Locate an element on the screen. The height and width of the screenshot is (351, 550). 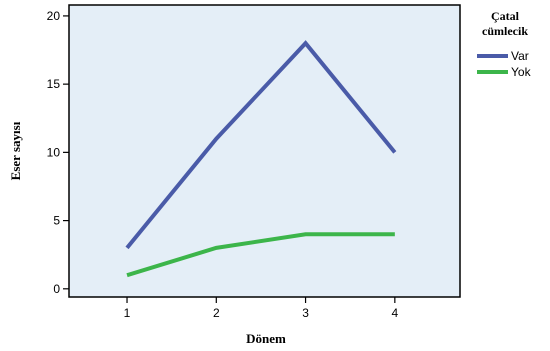
y-tick-label: 15 is located at coordinates (54, 84).